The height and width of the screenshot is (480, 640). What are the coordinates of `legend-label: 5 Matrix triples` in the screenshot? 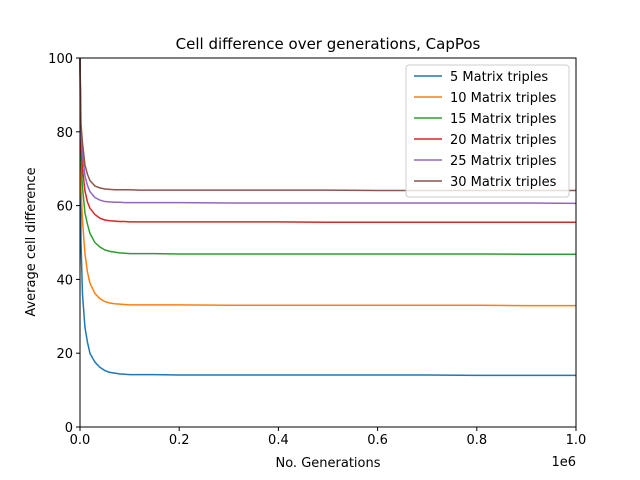 It's located at (499, 77).